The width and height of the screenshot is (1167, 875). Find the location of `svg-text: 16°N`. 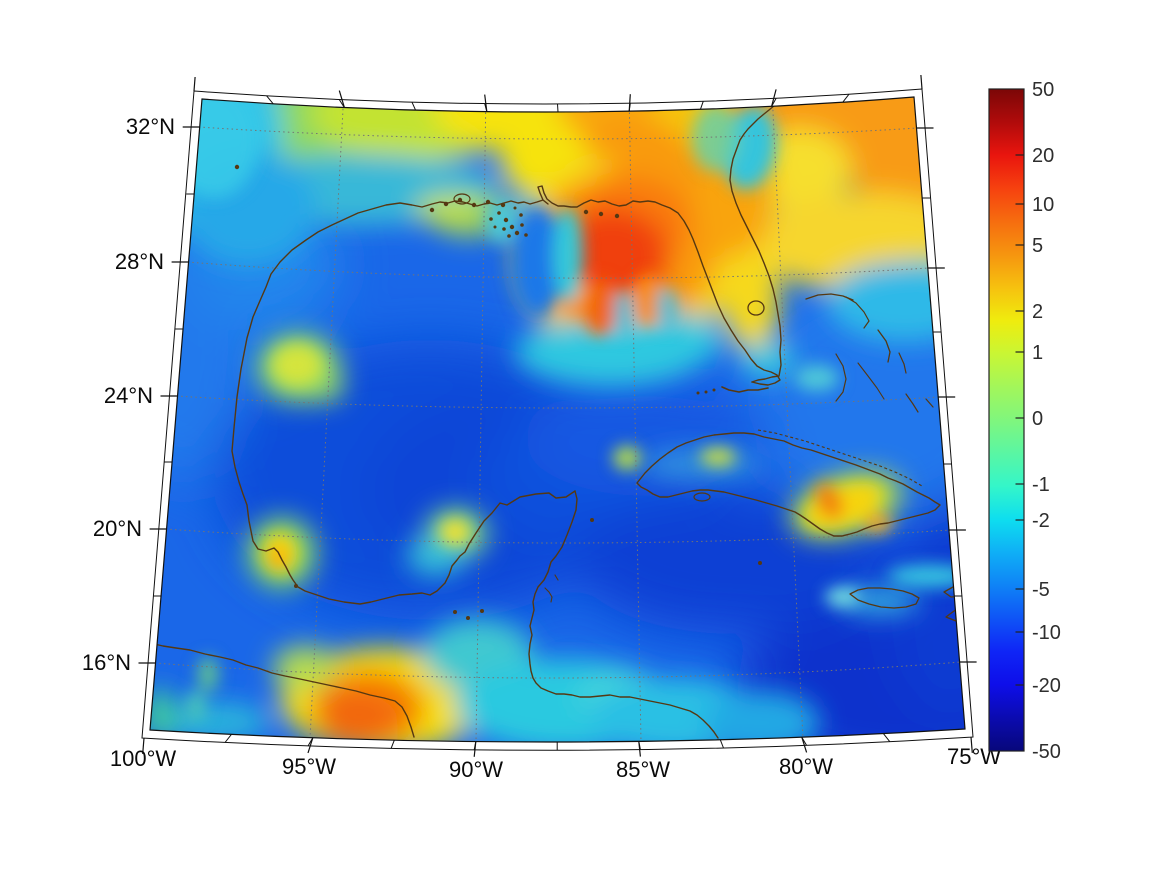

svg-text: 16°N is located at coordinates (106, 662).